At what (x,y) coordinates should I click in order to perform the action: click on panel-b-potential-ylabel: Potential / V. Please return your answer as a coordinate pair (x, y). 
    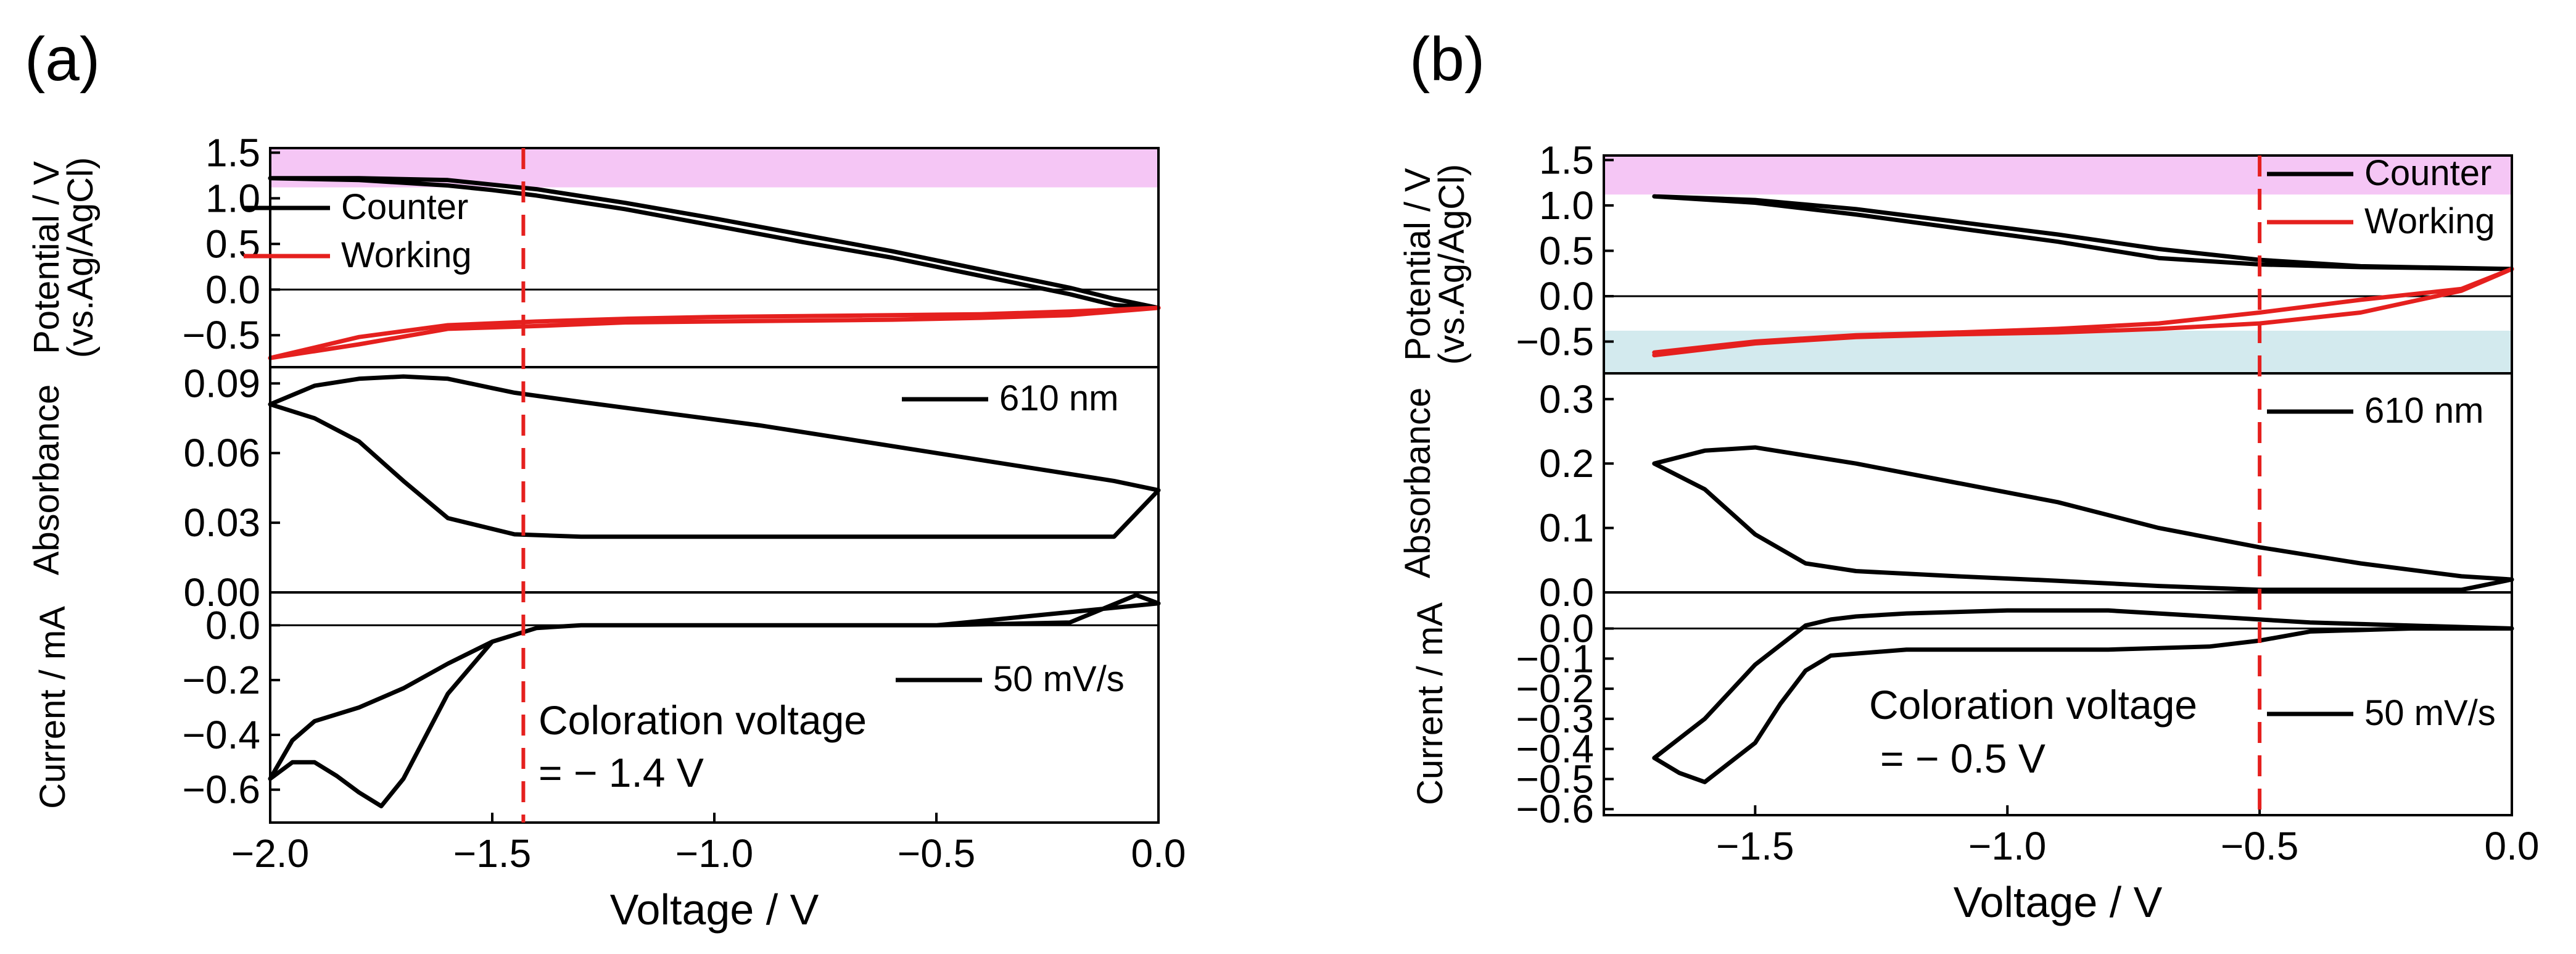
    Looking at the image, I should click on (1418, 264).